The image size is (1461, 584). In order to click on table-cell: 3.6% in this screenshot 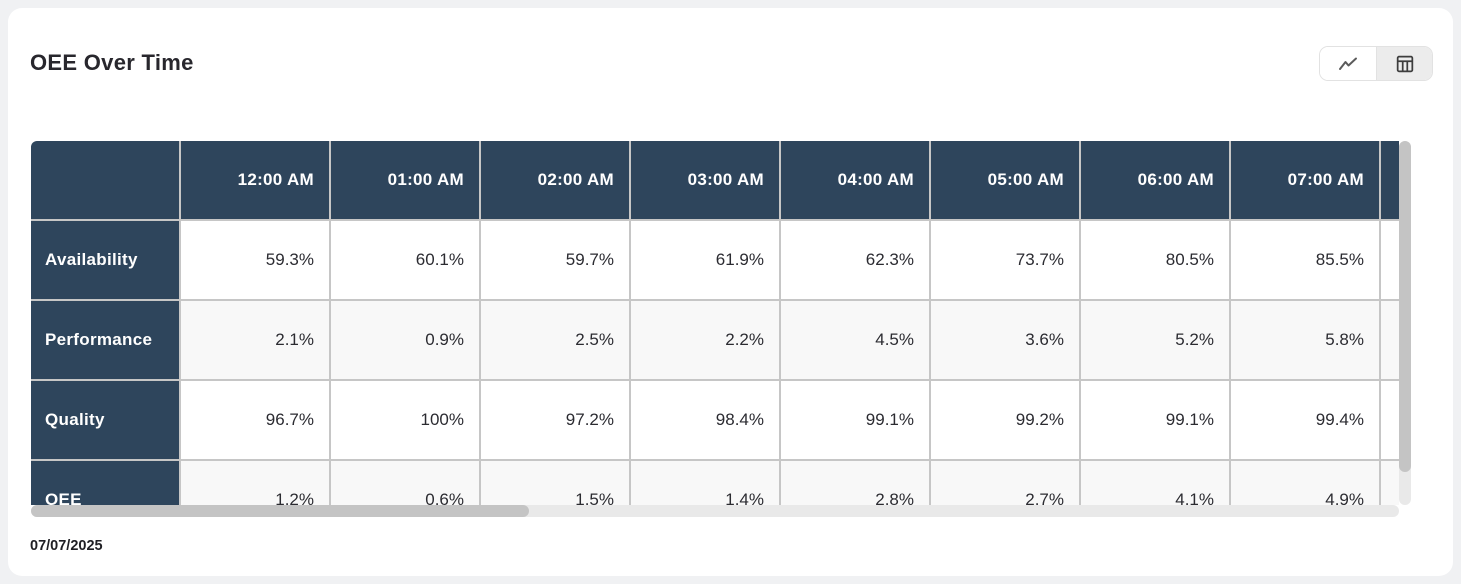, I will do `click(1006, 341)`.